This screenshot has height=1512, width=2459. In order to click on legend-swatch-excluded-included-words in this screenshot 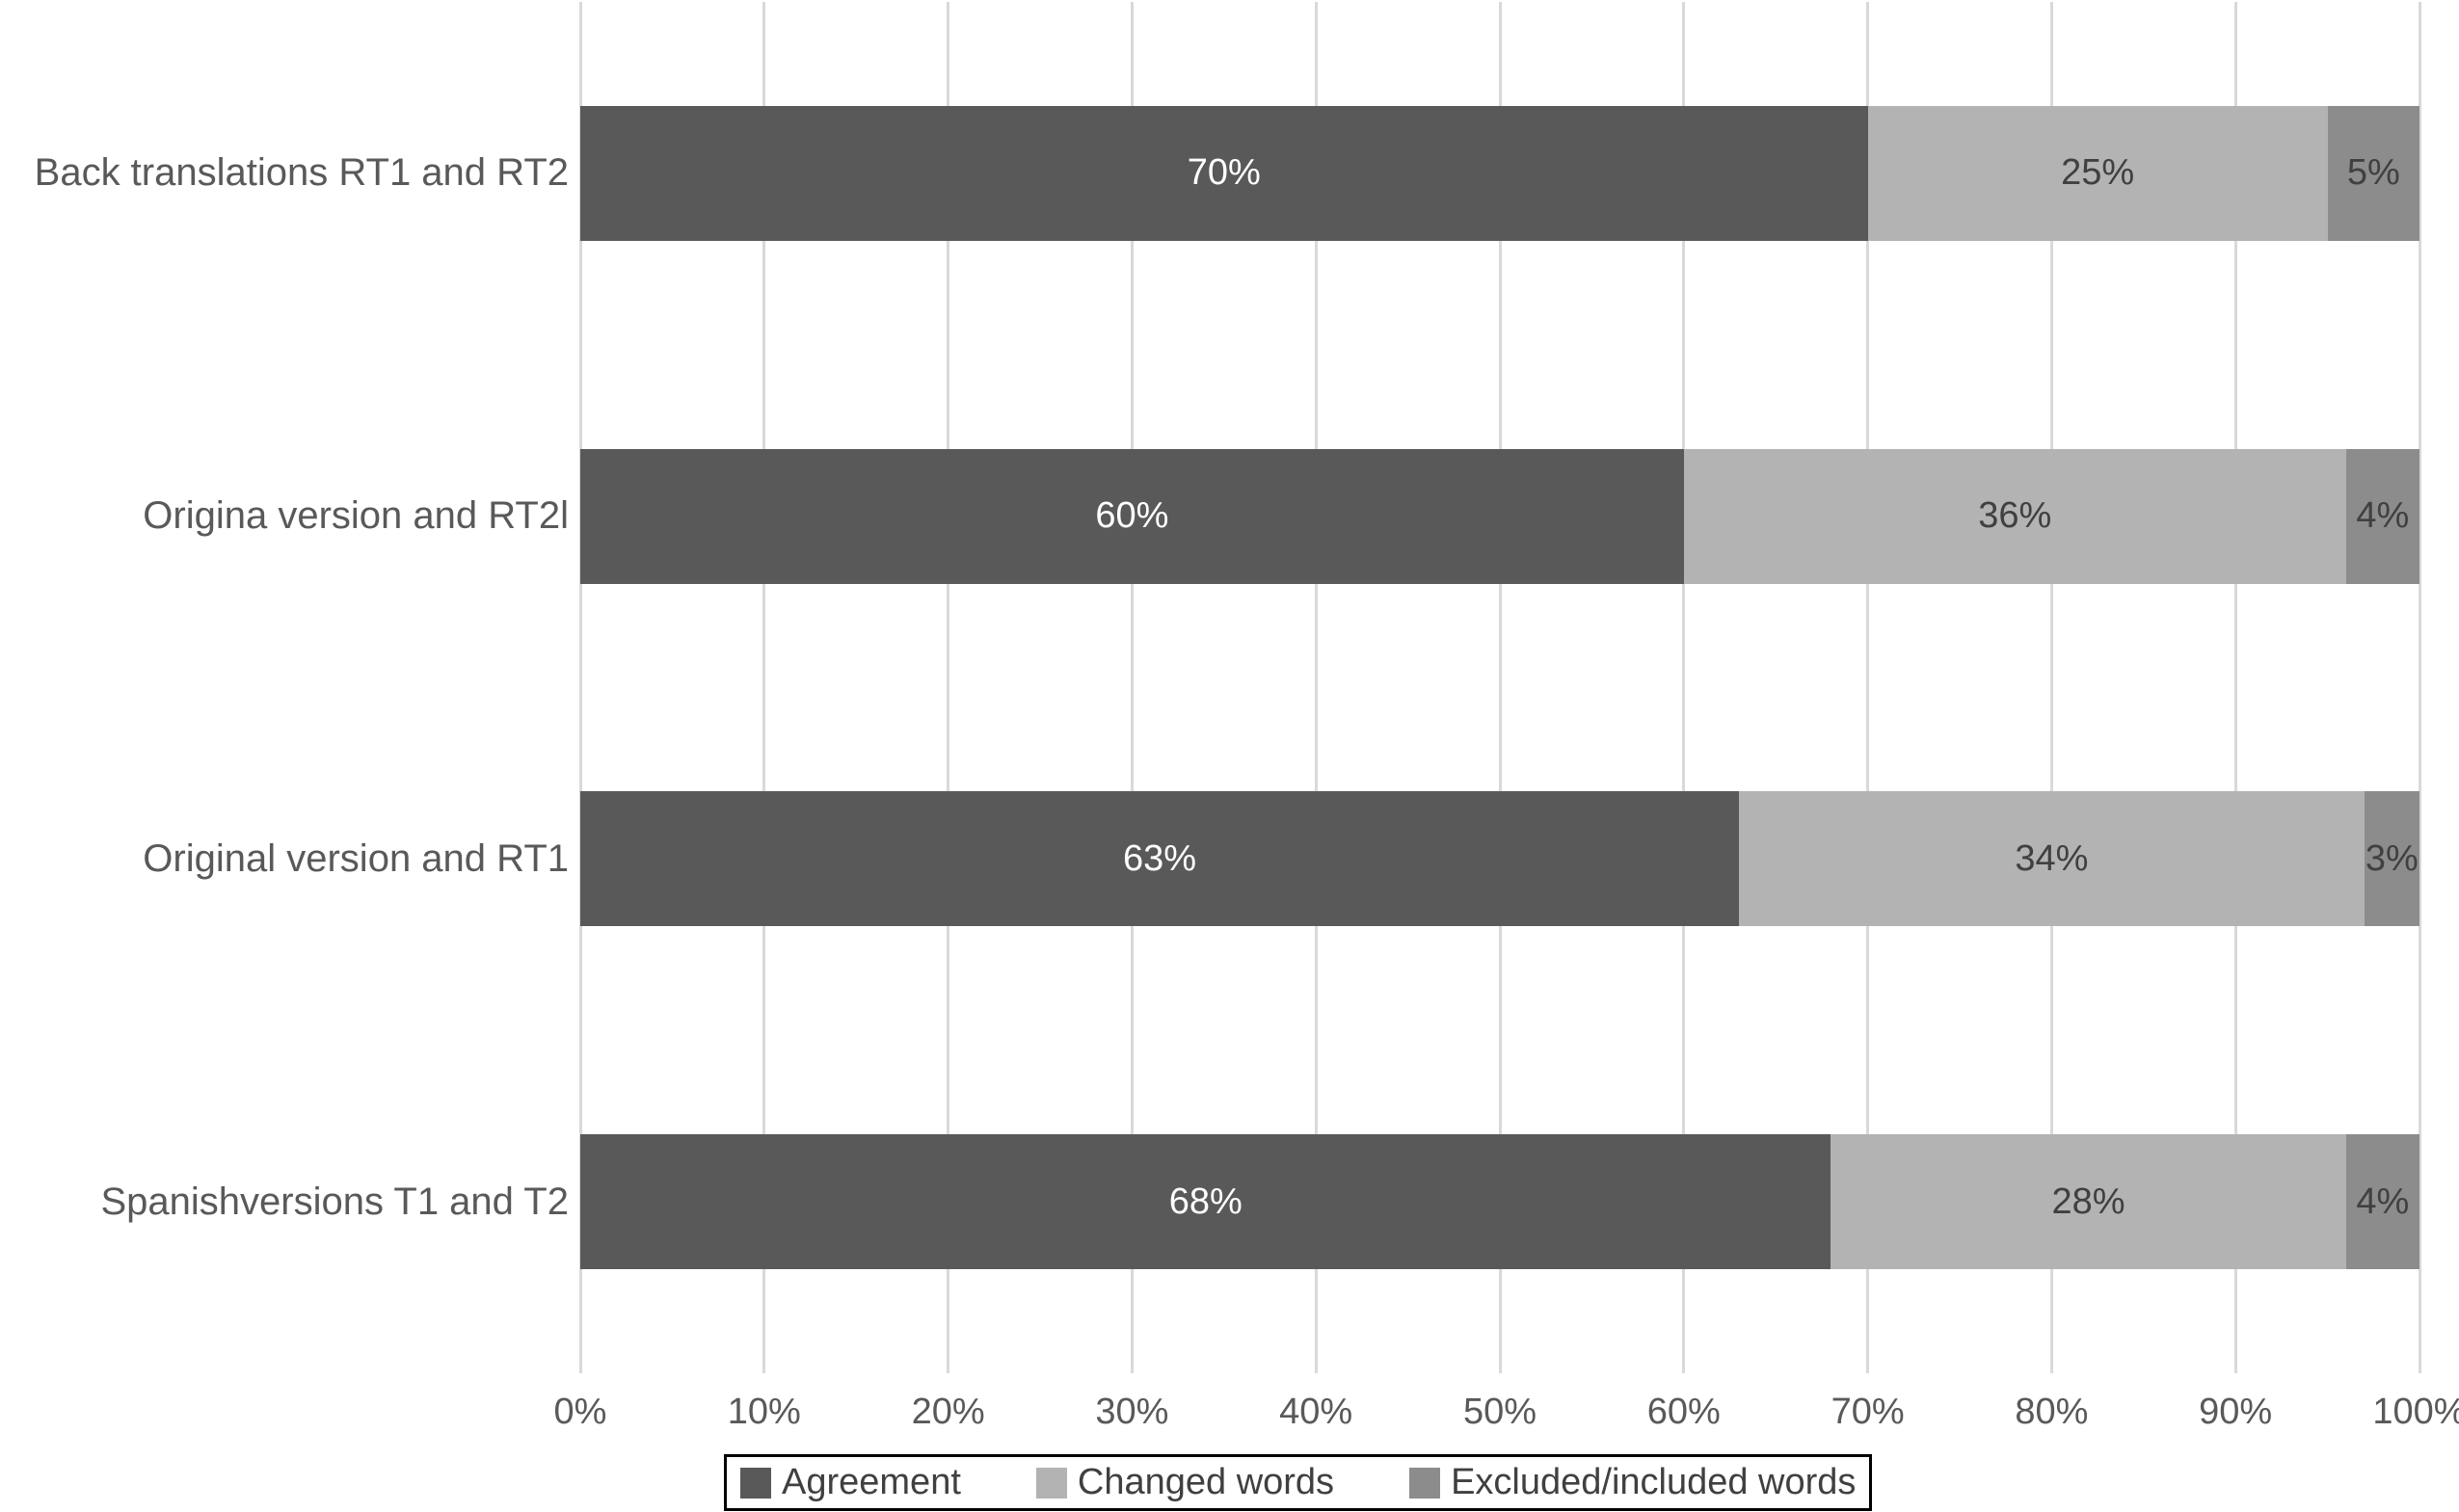, I will do `click(1425, 1483)`.